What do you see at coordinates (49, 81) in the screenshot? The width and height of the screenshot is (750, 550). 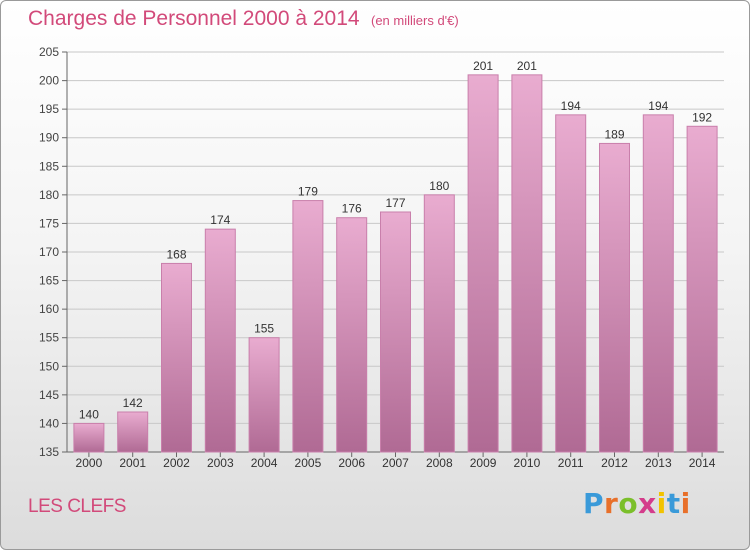 I see `y-tick-label: 200` at bounding box center [49, 81].